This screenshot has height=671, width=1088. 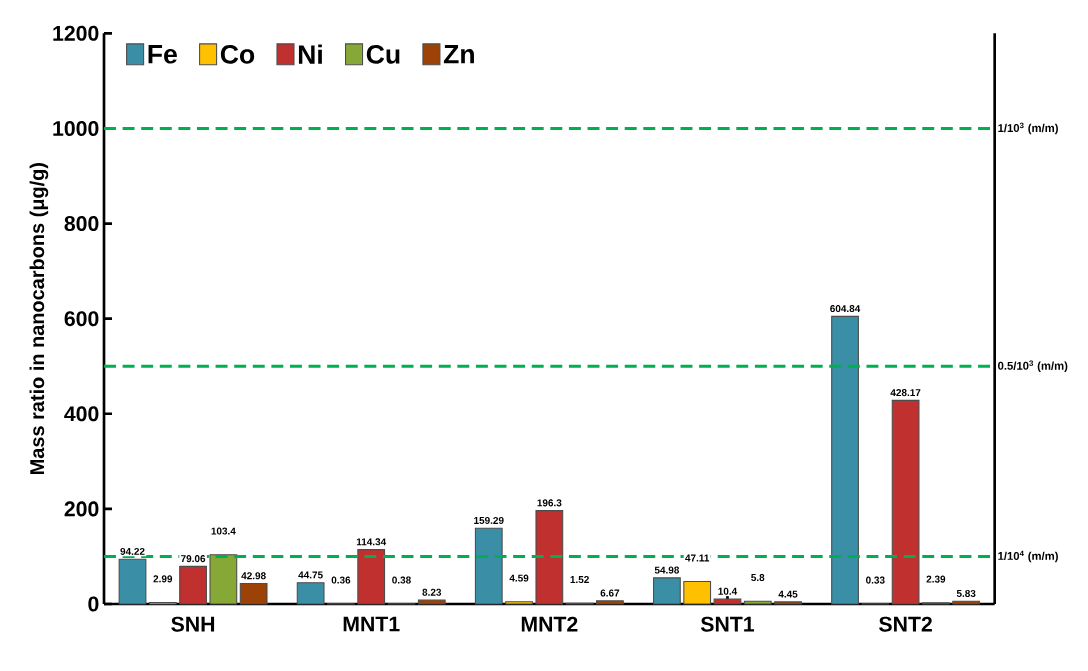 I want to click on ref-line-label: 0.5/10$^{3}$ (m/m), so click(x=1033, y=366).